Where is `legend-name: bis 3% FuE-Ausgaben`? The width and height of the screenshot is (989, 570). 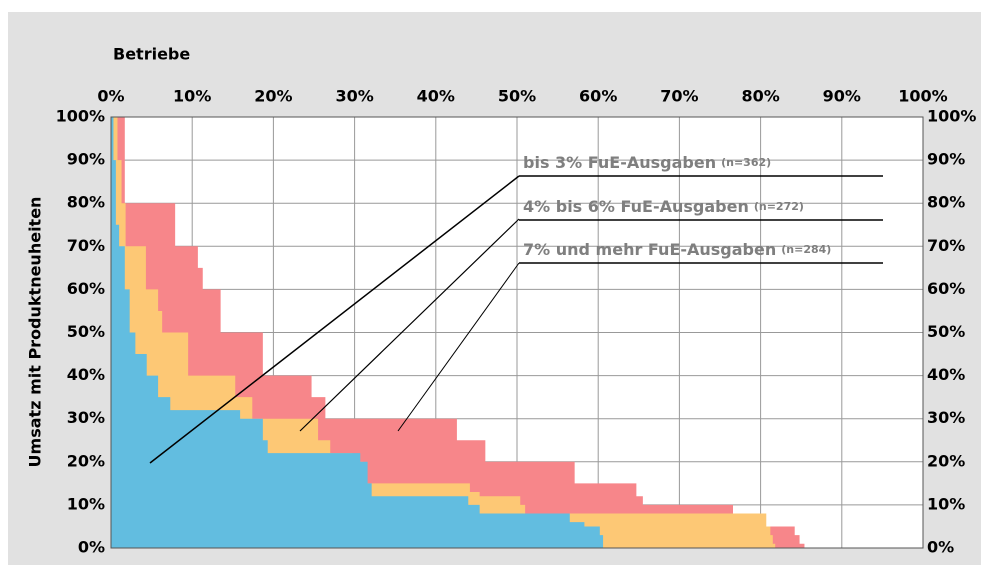
legend-name: bis 3% FuE-Ausgaben is located at coordinates (619, 162).